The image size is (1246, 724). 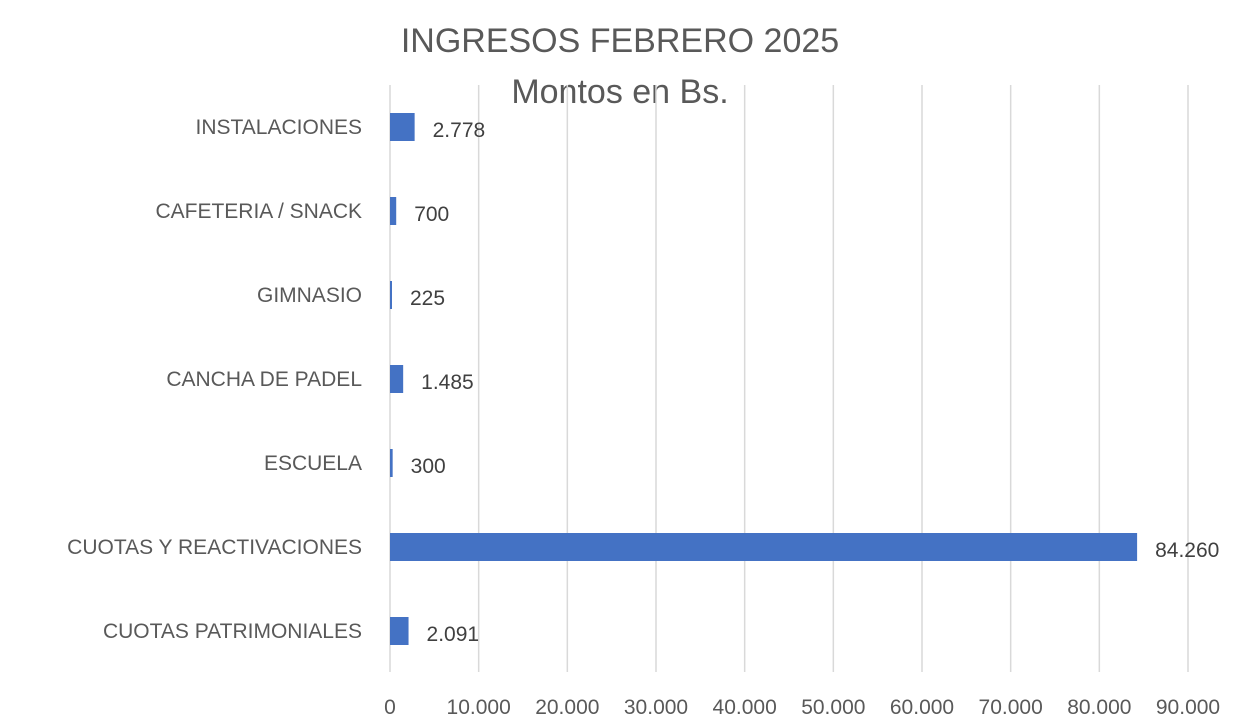 I want to click on x-tick-label: 50.000, so click(x=833, y=707).